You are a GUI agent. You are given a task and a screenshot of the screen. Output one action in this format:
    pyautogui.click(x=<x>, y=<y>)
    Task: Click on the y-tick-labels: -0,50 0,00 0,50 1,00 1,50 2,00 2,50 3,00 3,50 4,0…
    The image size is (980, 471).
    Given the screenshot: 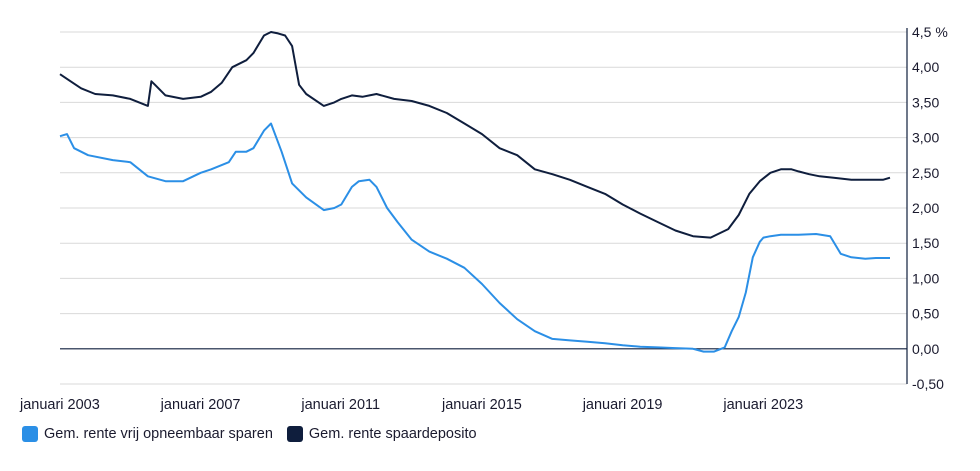 What is the action you would take?
    pyautogui.click(x=930, y=208)
    